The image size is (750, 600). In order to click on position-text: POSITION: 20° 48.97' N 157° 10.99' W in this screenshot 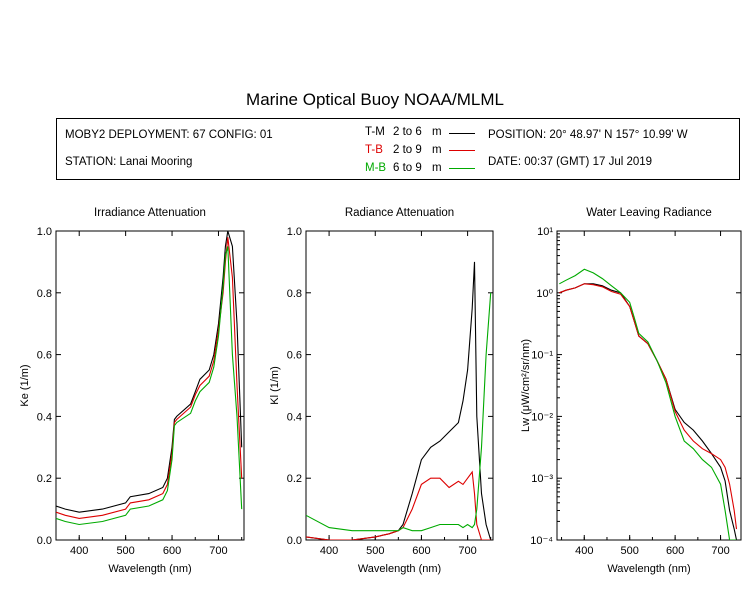, I will do `click(588, 135)`.